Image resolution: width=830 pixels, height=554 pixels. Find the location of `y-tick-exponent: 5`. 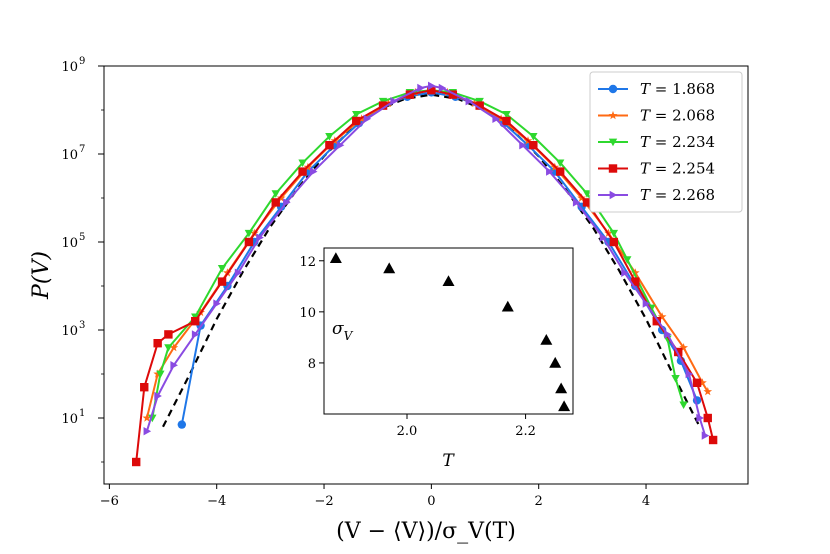

y-tick-exponent: 5 is located at coordinates (82, 237).